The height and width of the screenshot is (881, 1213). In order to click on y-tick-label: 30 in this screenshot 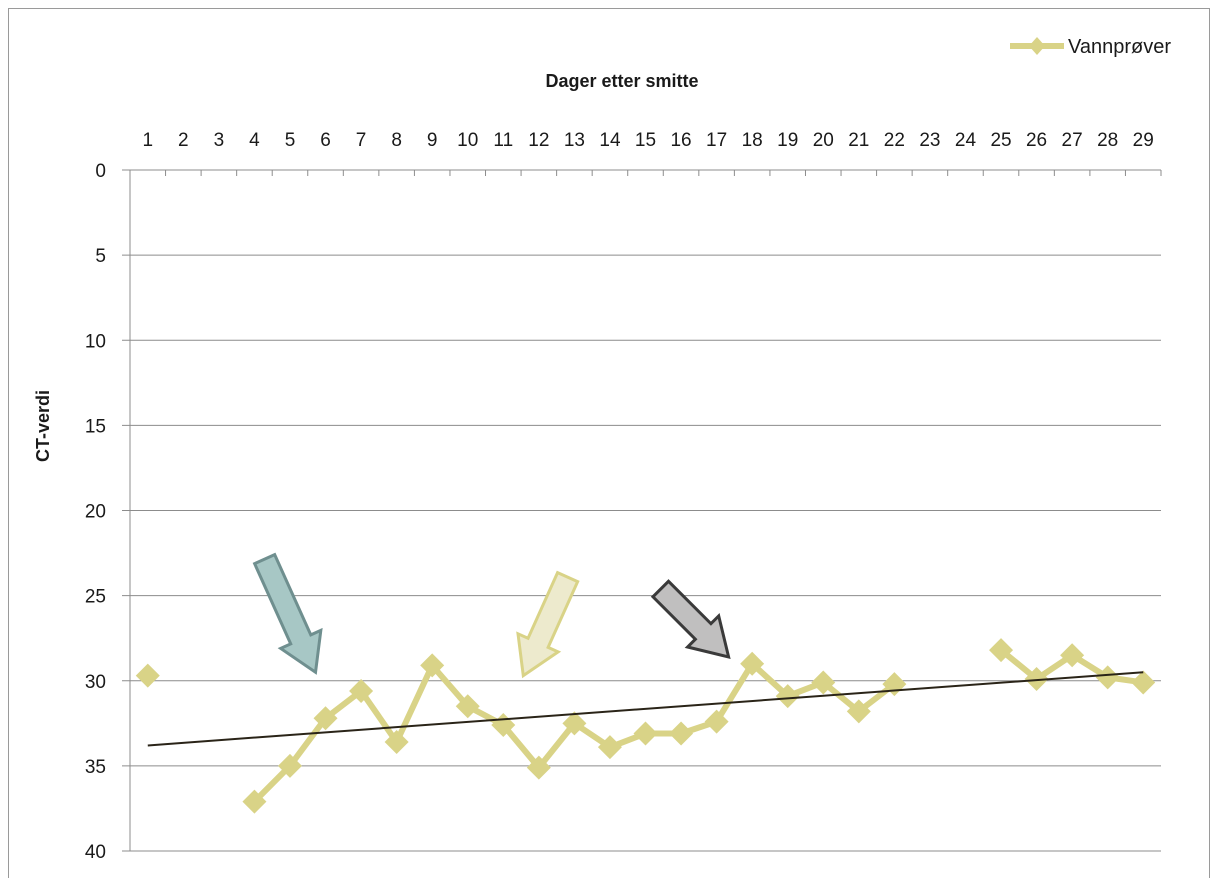, I will do `click(95, 682)`.